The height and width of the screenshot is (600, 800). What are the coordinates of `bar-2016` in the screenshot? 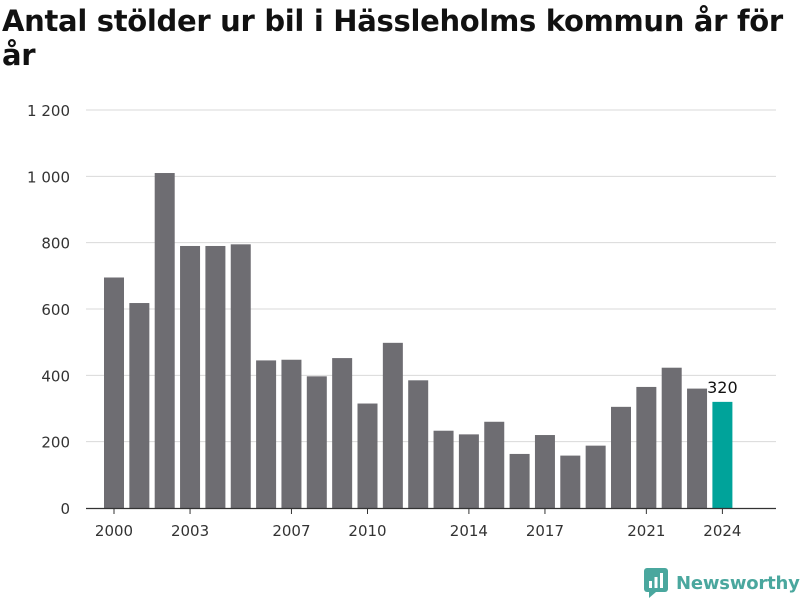 It's located at (519, 480).